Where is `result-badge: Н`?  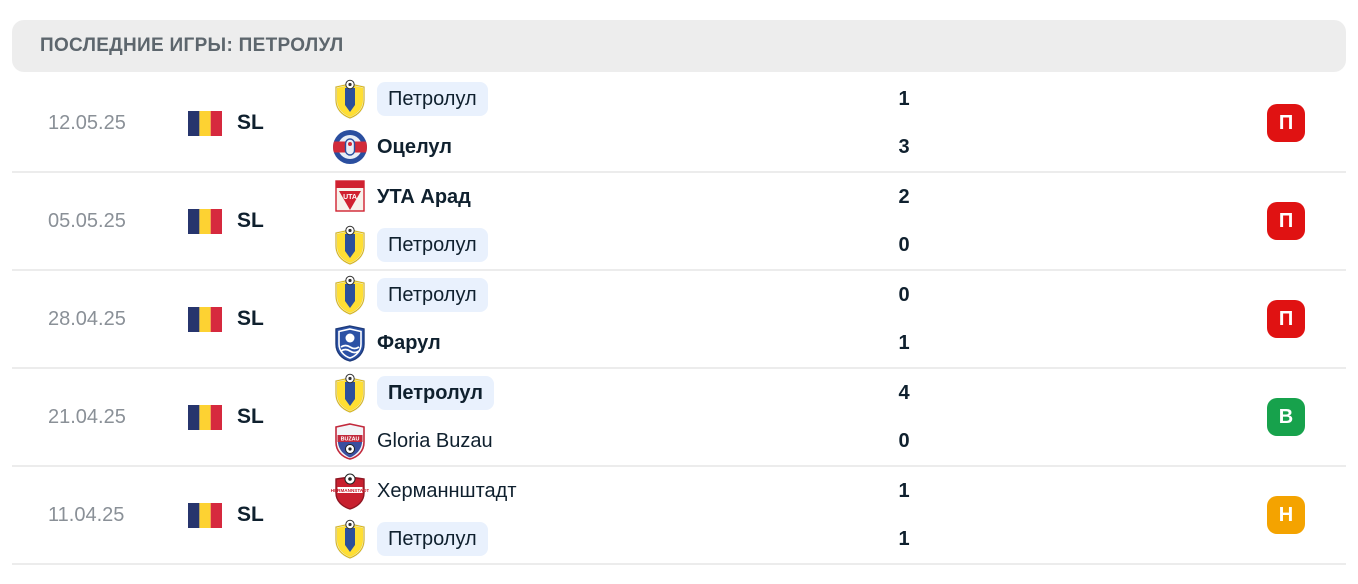 result-badge: Н is located at coordinates (1286, 515).